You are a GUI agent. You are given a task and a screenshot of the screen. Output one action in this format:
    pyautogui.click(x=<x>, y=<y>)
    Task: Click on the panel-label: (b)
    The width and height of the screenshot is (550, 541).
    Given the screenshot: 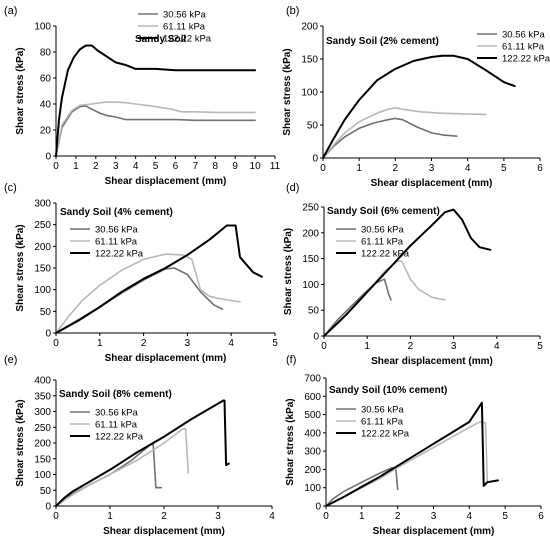 What is the action you would take?
    pyautogui.click(x=292, y=11)
    